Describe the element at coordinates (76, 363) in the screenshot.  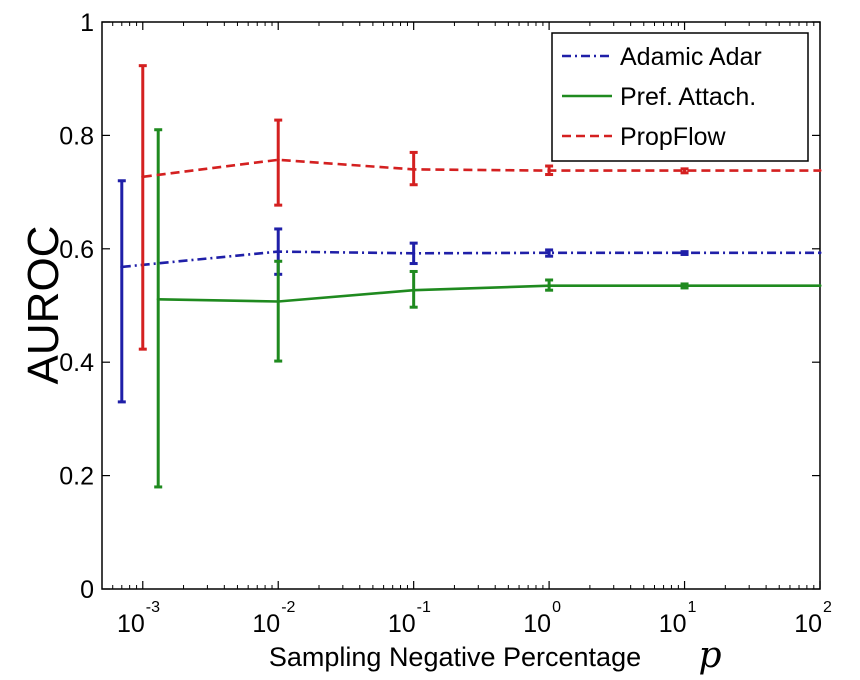
I see `y-tick-label: 0.4` at that location.